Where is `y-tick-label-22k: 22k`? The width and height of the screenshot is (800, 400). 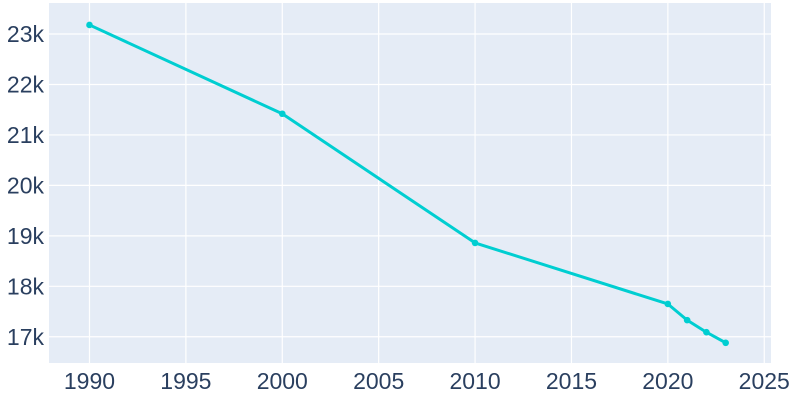
y-tick-label-22k: 22k is located at coordinates (26, 84).